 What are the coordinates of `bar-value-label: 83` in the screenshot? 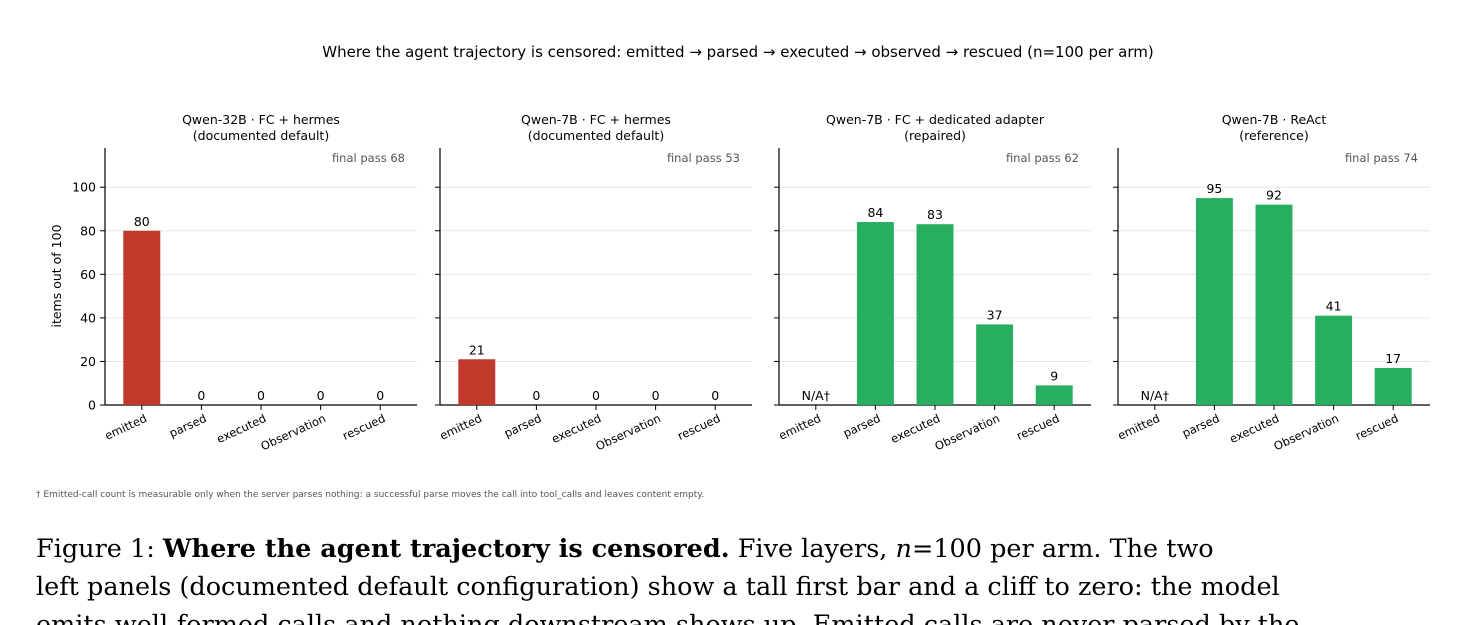 It's located at (935, 214).